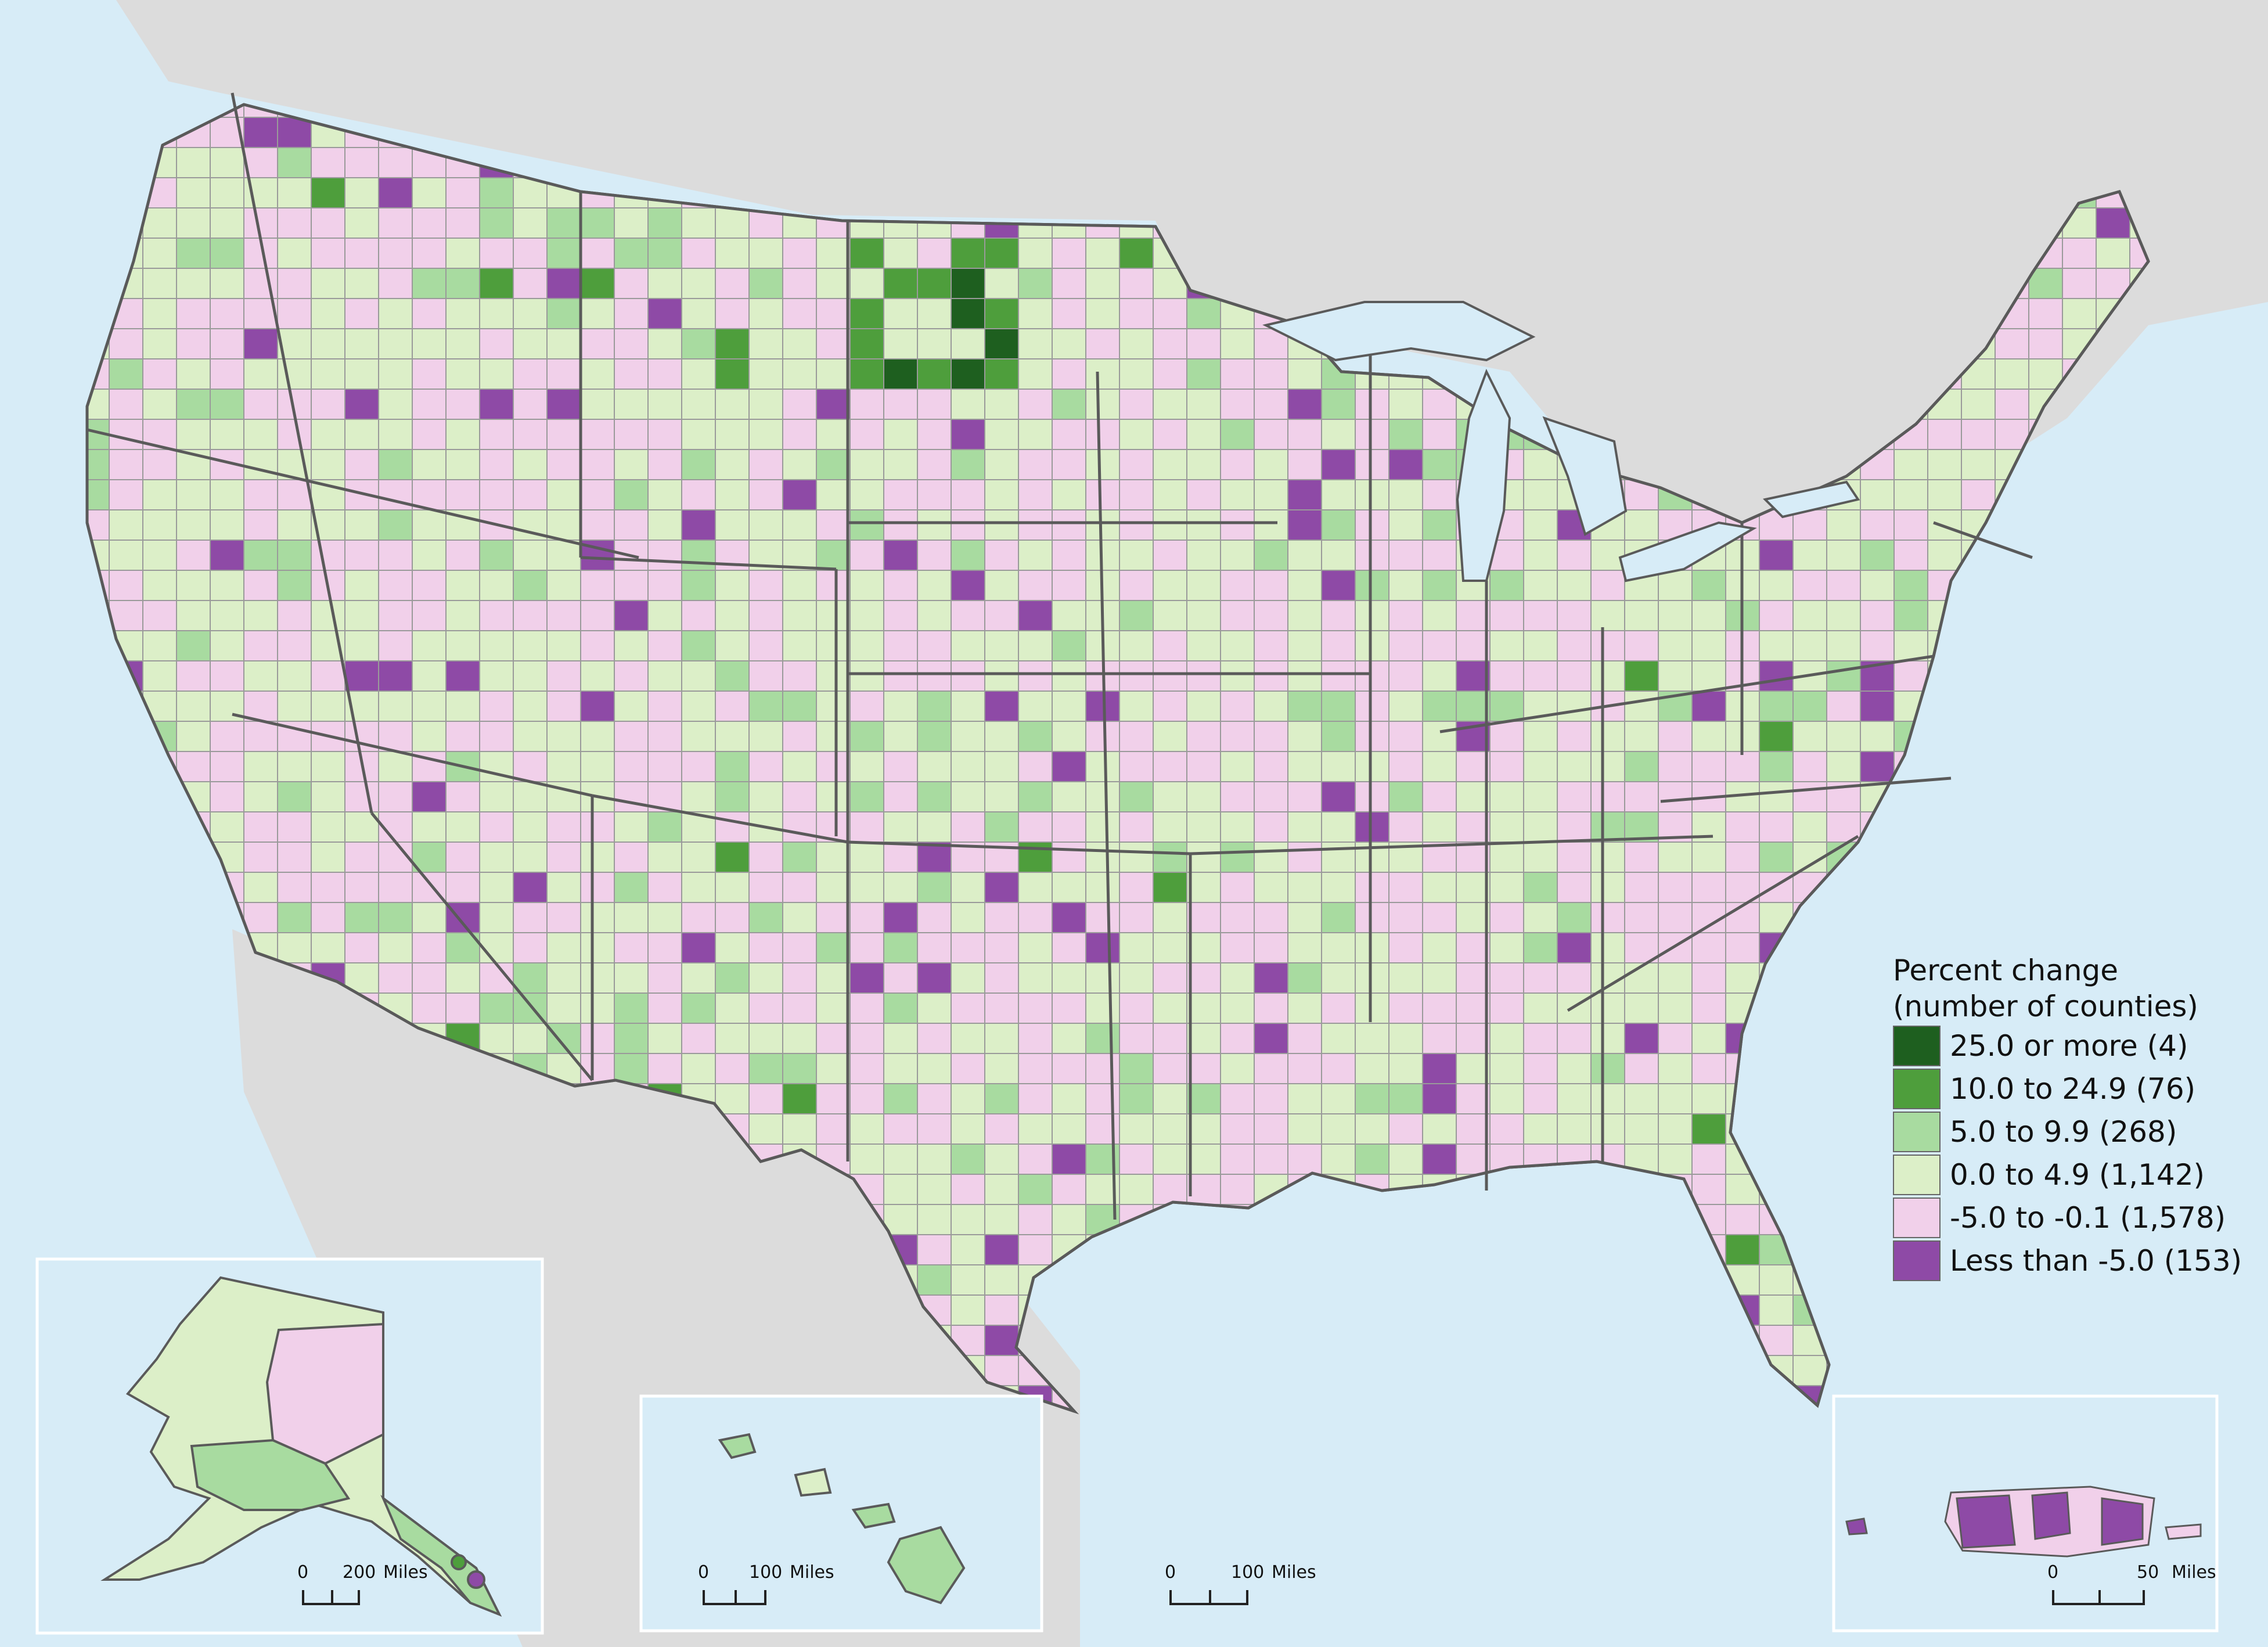 The height and width of the screenshot is (1647, 2268). Describe the element at coordinates (812, 1572) in the screenshot. I see `hawaii-scale-unit: Miles` at that location.